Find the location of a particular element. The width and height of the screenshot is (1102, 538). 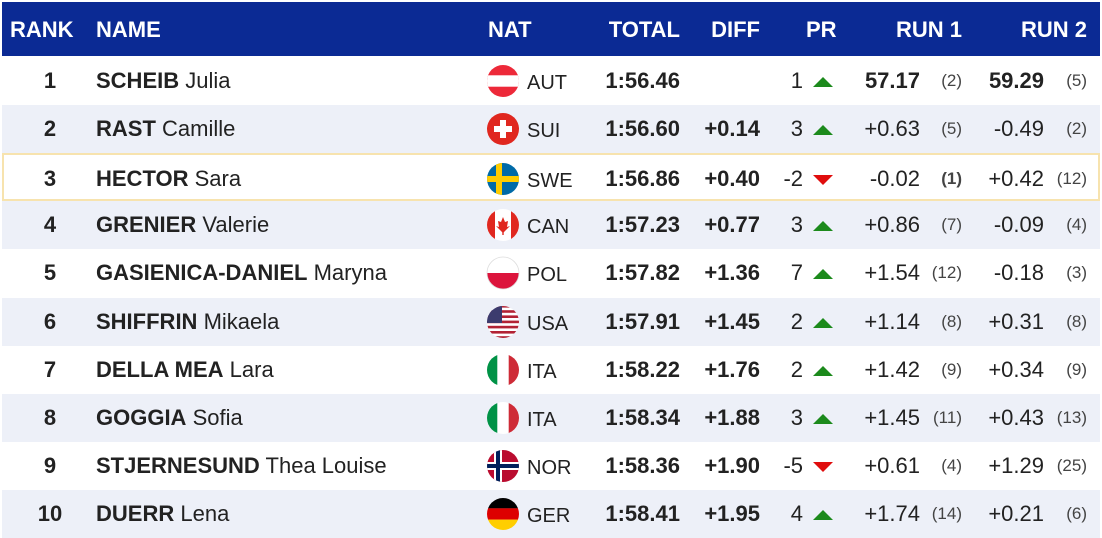

header-cell: RUN 2 is located at coordinates (1053, 29).